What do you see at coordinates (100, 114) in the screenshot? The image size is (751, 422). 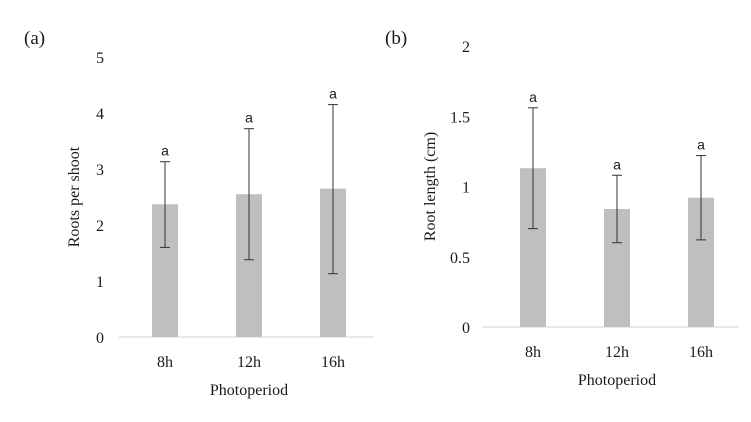 I see `panel-a-y-tick-label: 4` at bounding box center [100, 114].